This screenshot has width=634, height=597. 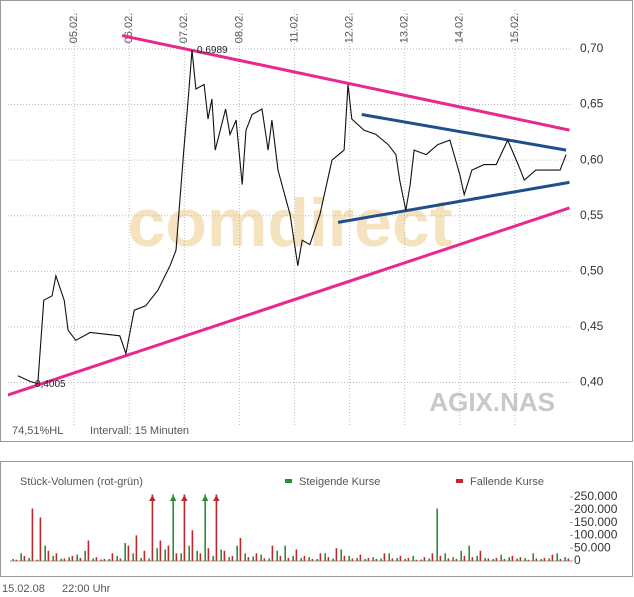 I want to click on x-tick-label: 11.02., so click(x=294, y=28).